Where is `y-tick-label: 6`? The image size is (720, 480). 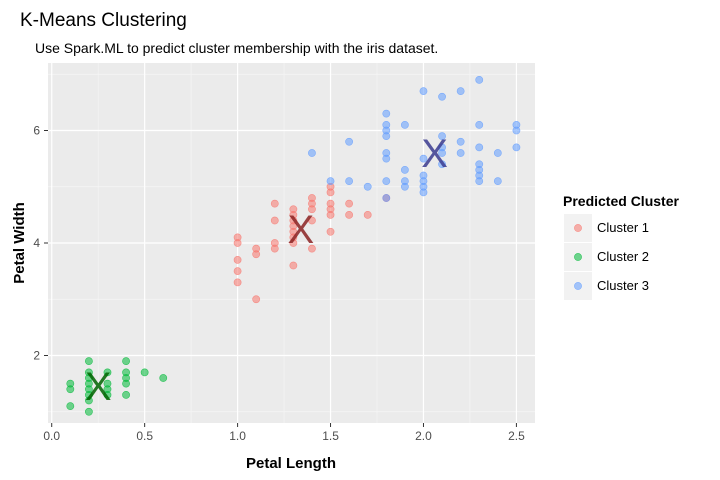
y-tick-label: 6 is located at coordinates (36, 131).